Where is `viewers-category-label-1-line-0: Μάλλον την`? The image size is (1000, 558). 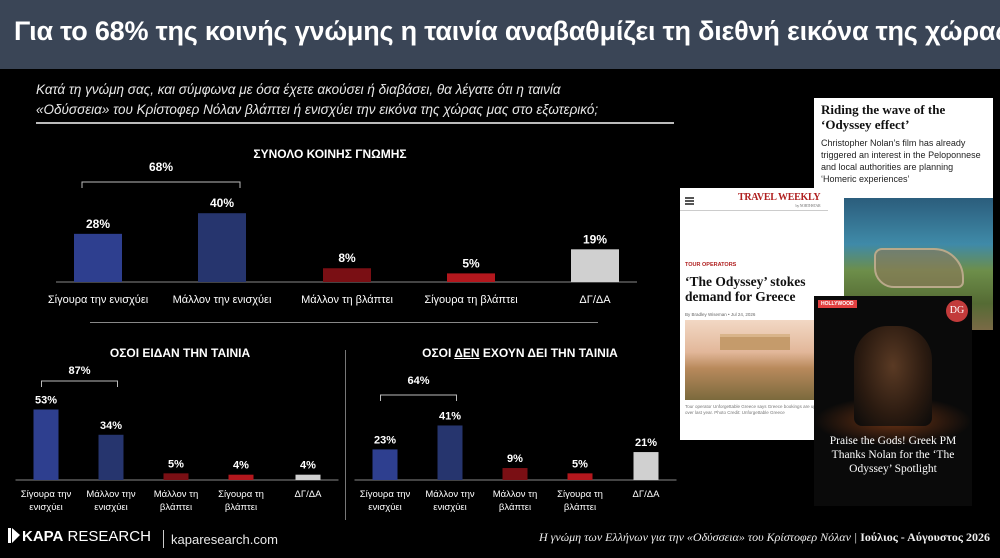 viewers-category-label-1-line-0: Μάλλον την is located at coordinates (110, 494).